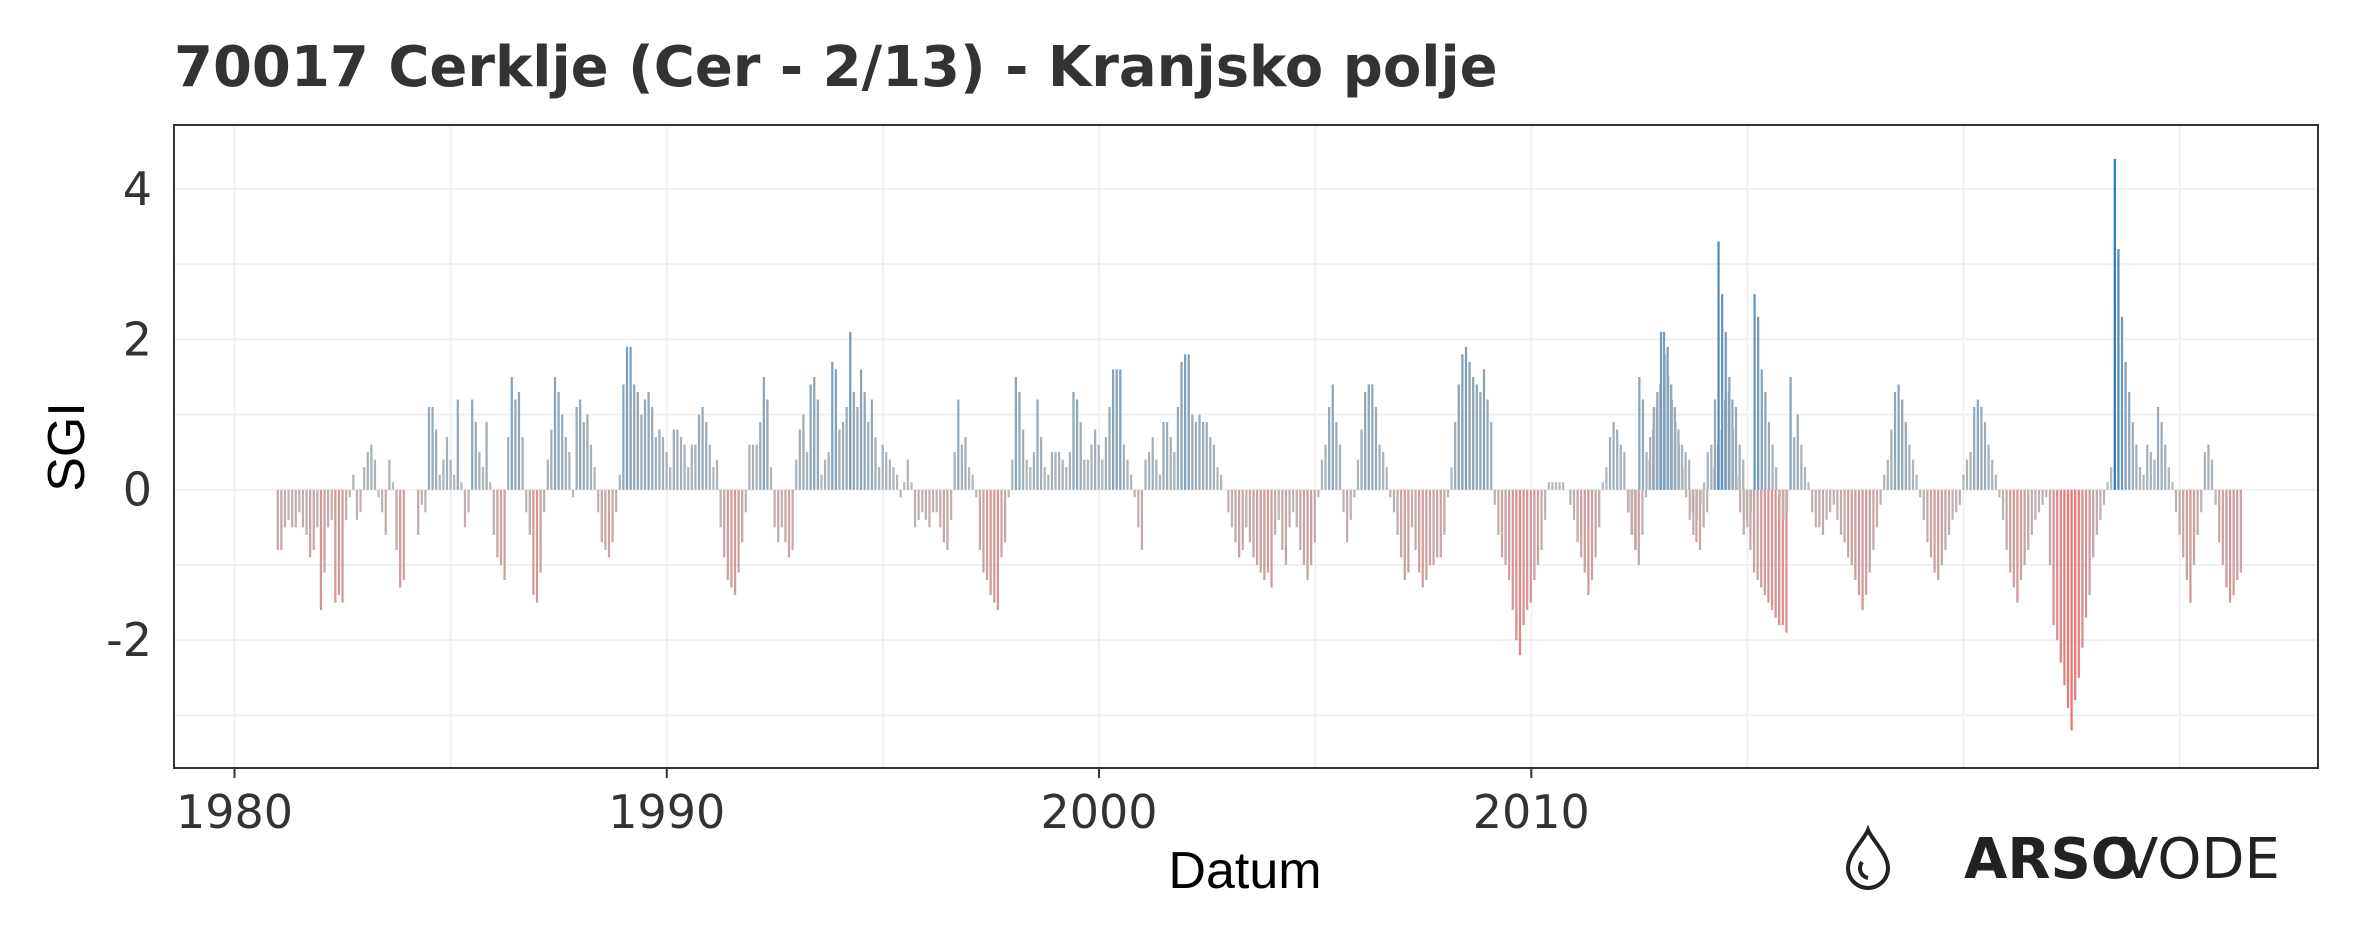 This screenshot has height=944, width=2362. I want to click on logo-brand-bold: ARSO, so click(2051, 859).